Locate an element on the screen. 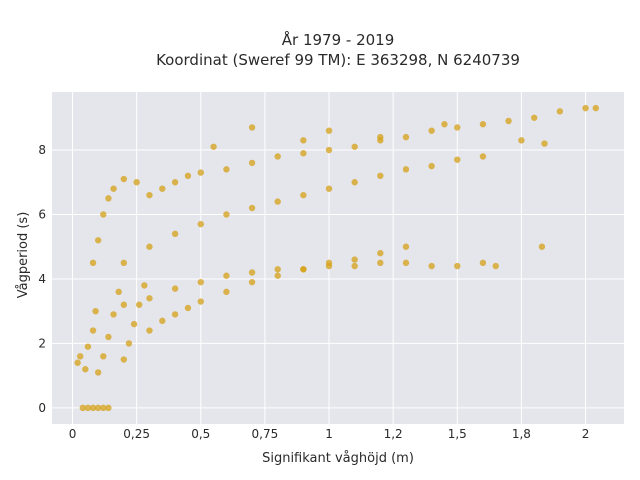 The height and width of the screenshot is (480, 640). x-tick-label: 1,2 is located at coordinates (393, 434).